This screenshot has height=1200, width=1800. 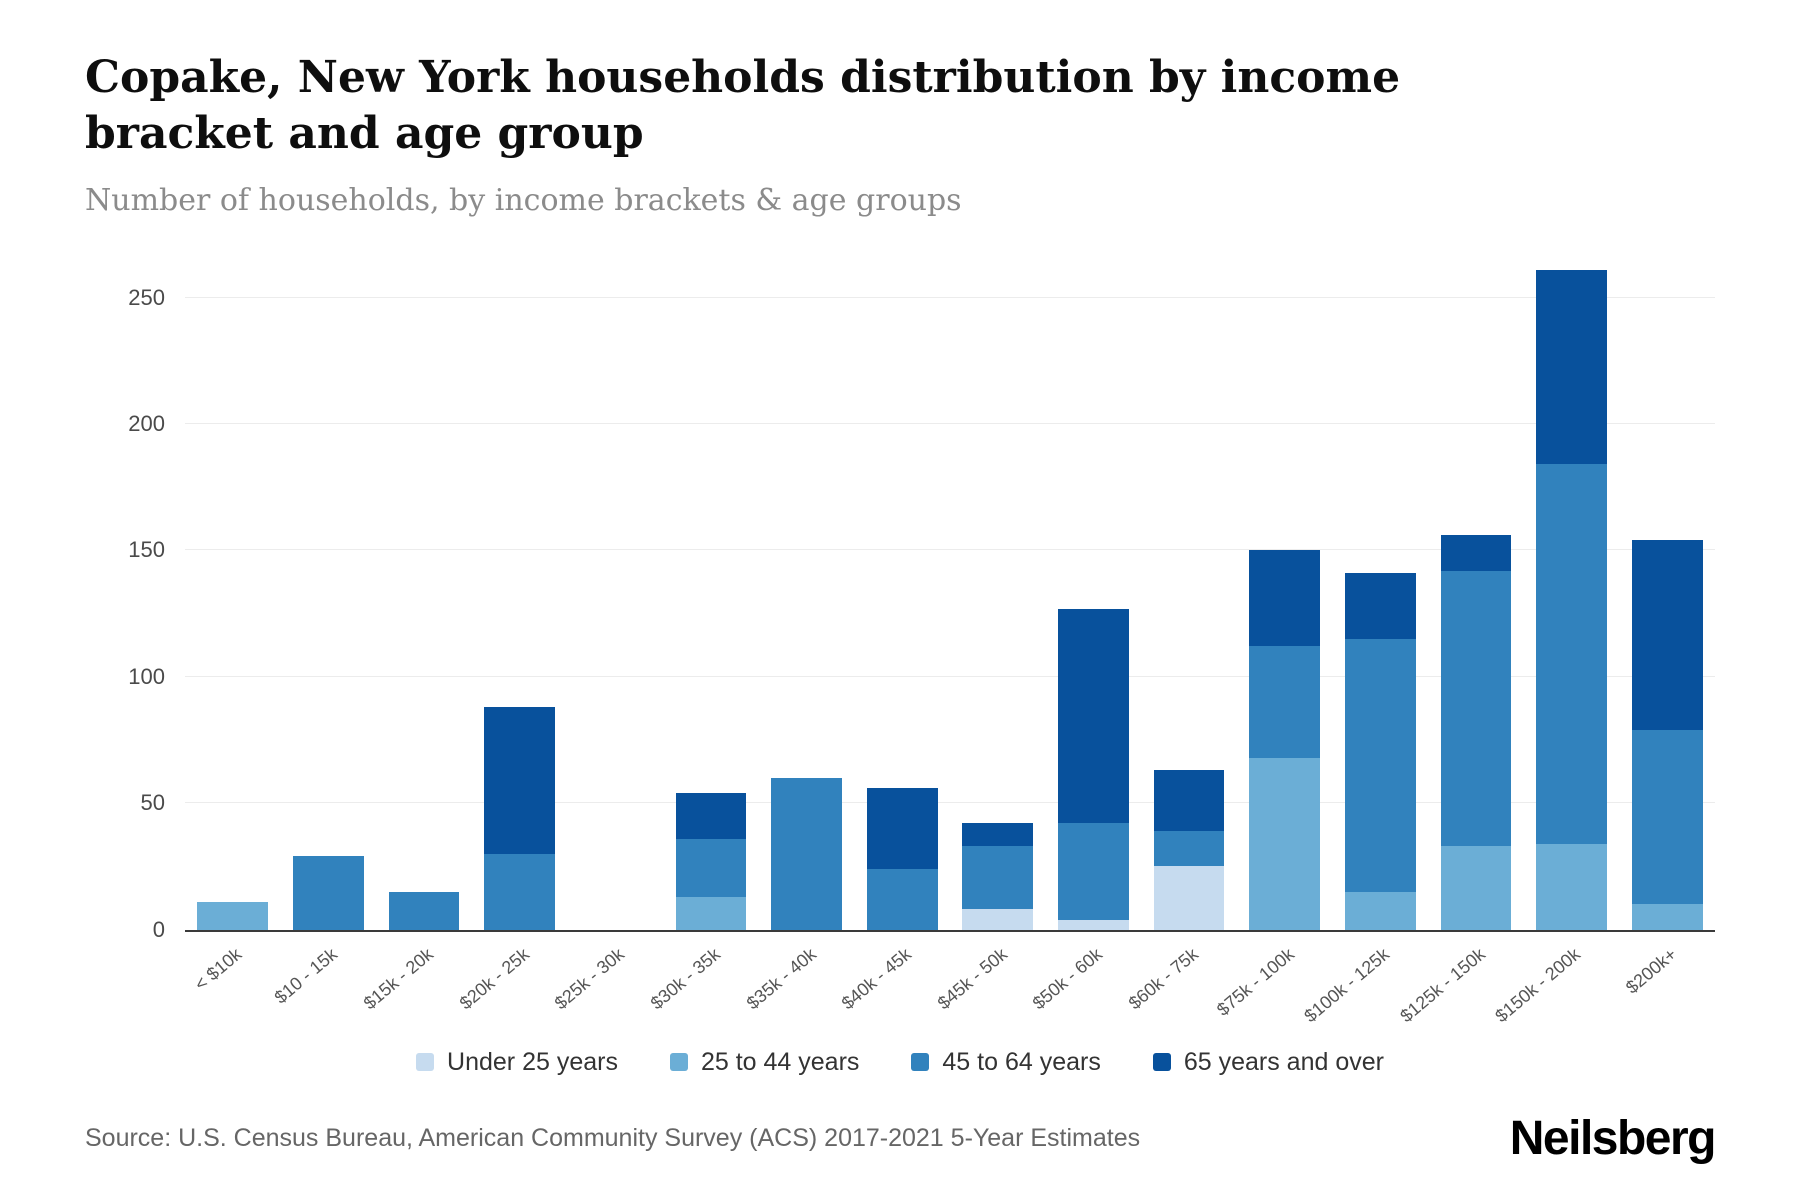 I want to click on x-tick: < $10k, so click(x=233, y=988).